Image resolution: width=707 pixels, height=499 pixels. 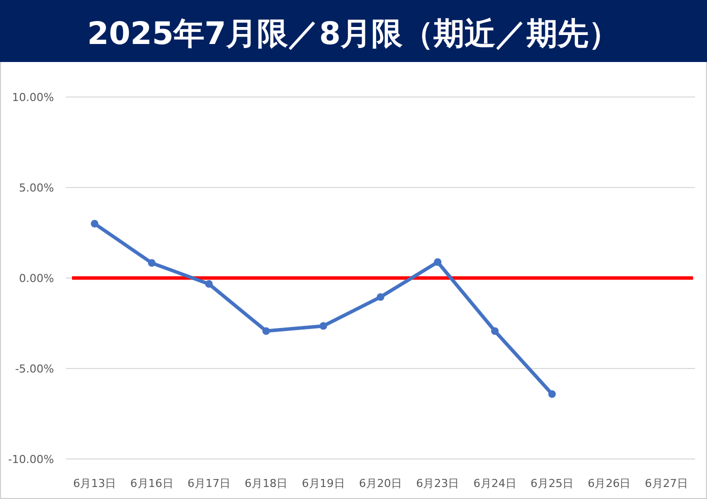 What do you see at coordinates (94, 483) in the screenshot?
I see `x-tick-label: 6月13日` at bounding box center [94, 483].